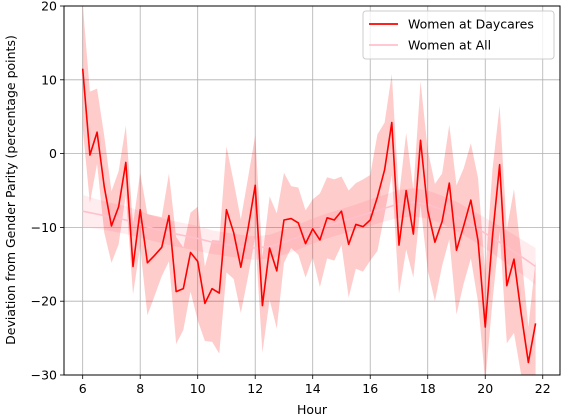 The width and height of the screenshot is (563, 419). I want to click on y-tick-label: −20, so click(44, 301).